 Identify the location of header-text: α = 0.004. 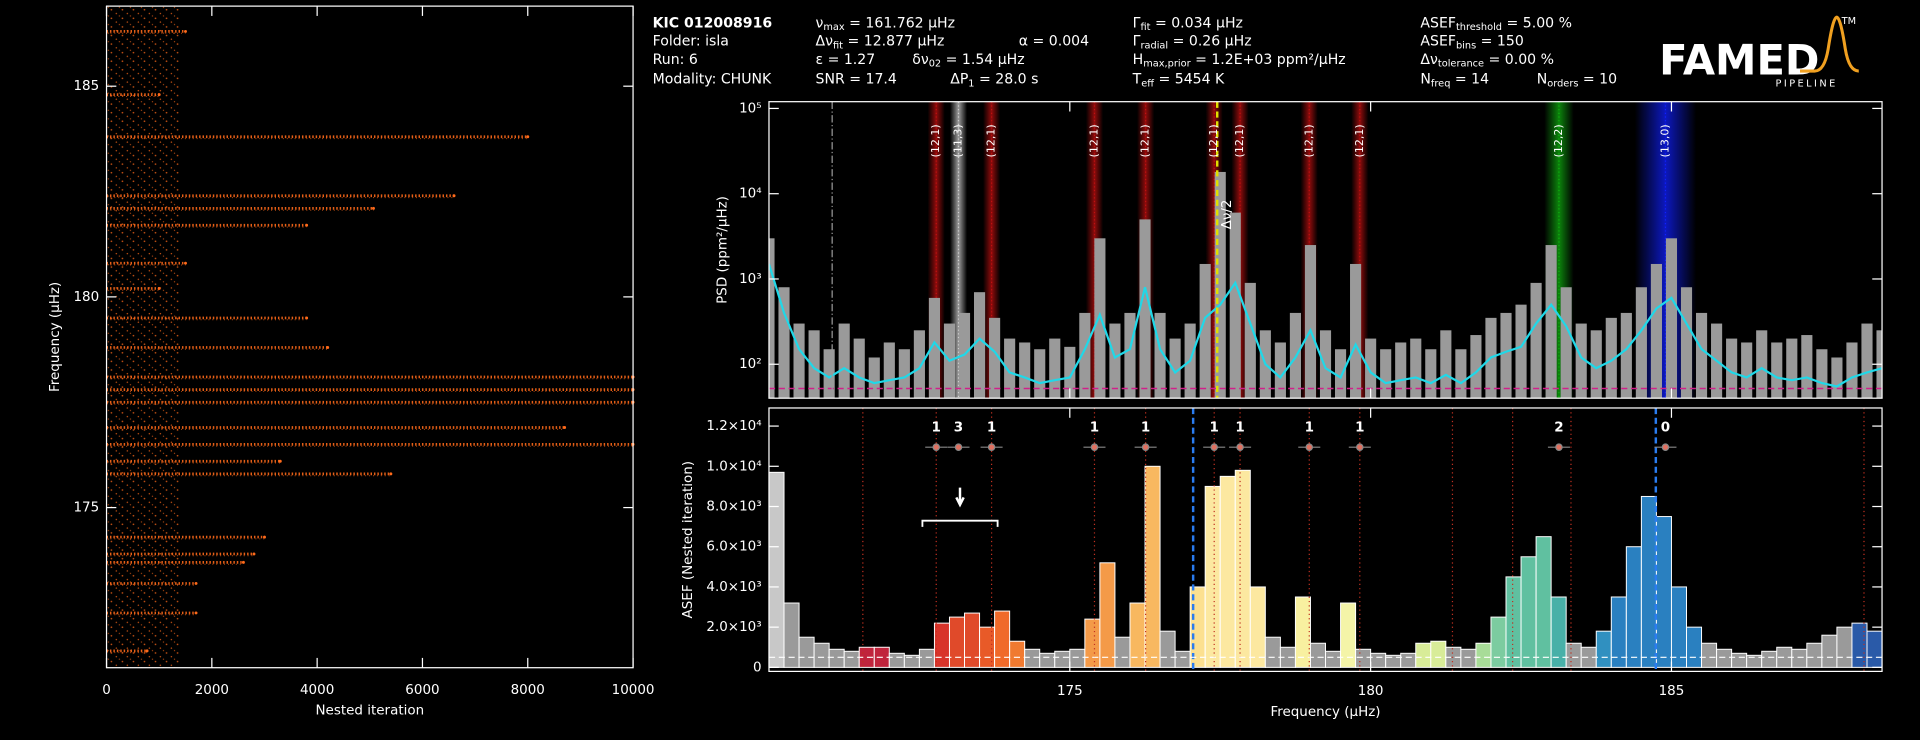
(1054, 42).